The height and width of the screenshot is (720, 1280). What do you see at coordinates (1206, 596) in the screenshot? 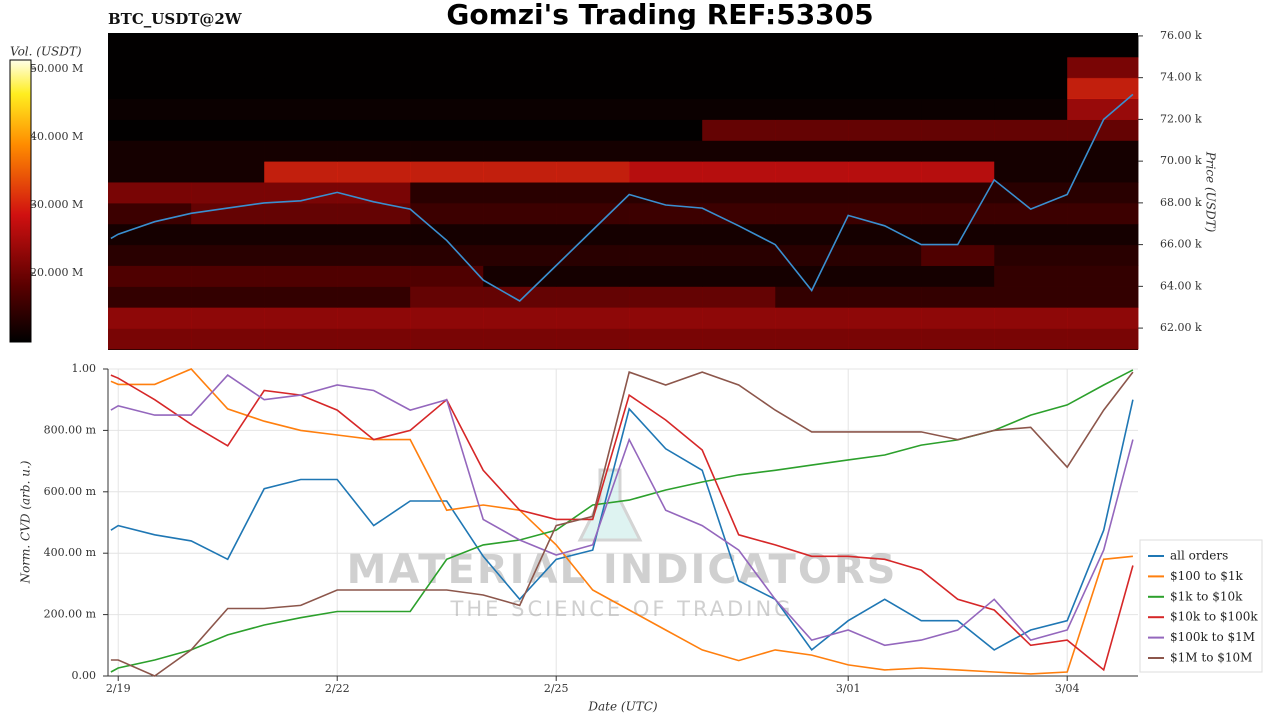
I see `legend-label: $1k to $10k` at bounding box center [1206, 596].